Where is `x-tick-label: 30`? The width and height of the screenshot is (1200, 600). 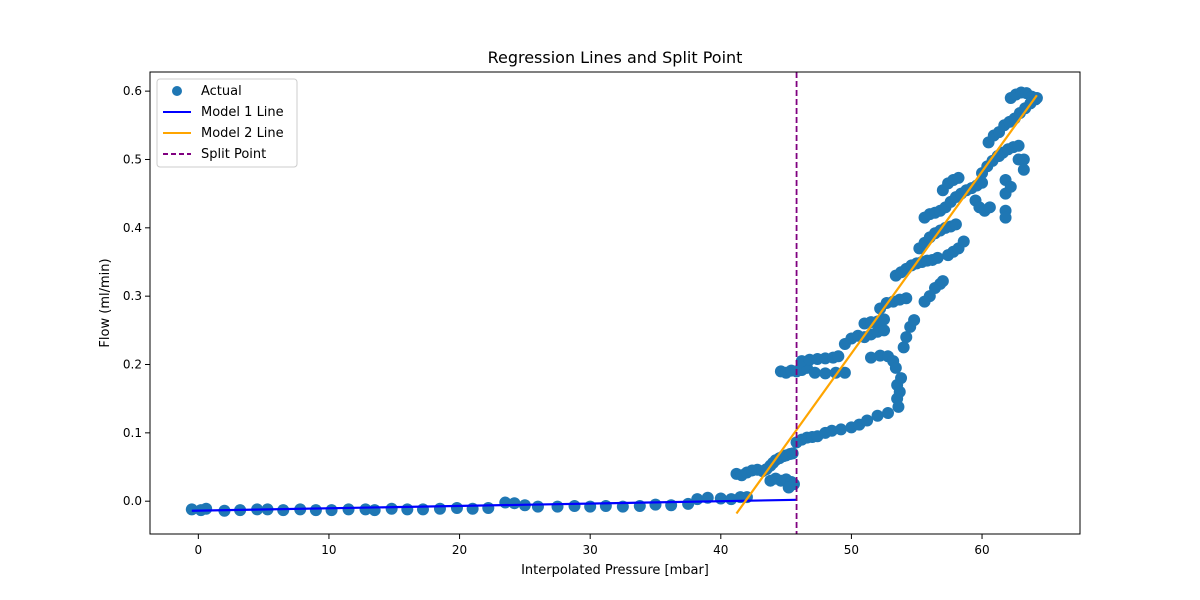
x-tick-label: 30 is located at coordinates (590, 550).